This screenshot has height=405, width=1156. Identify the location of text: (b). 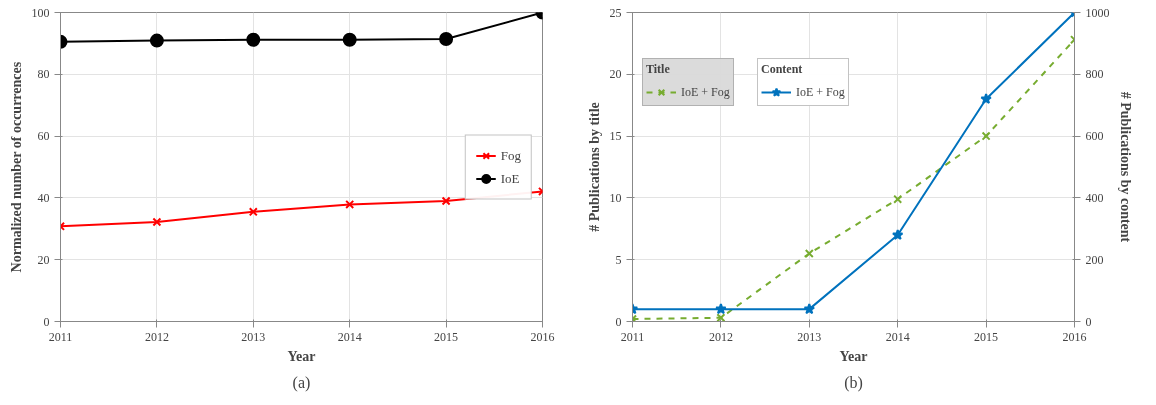
(853, 382).